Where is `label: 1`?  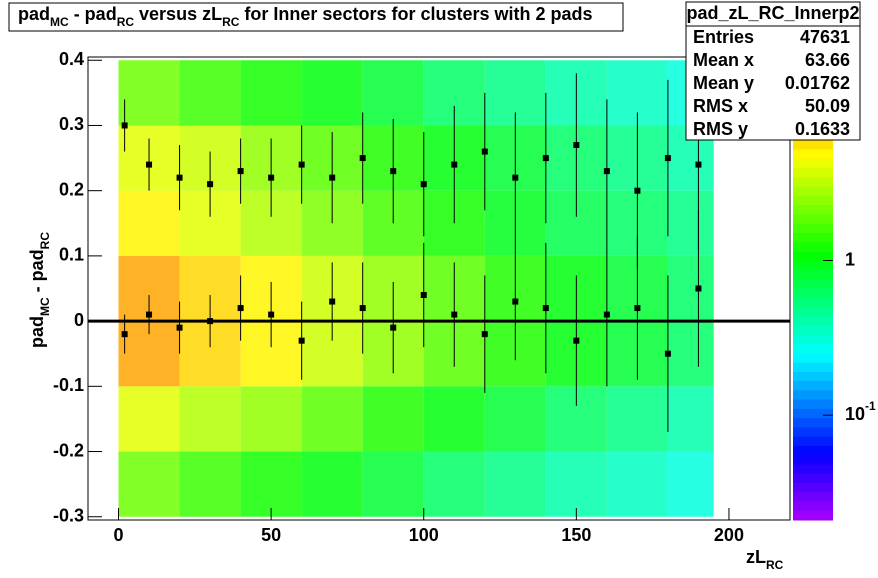
label: 1 is located at coordinates (850, 259).